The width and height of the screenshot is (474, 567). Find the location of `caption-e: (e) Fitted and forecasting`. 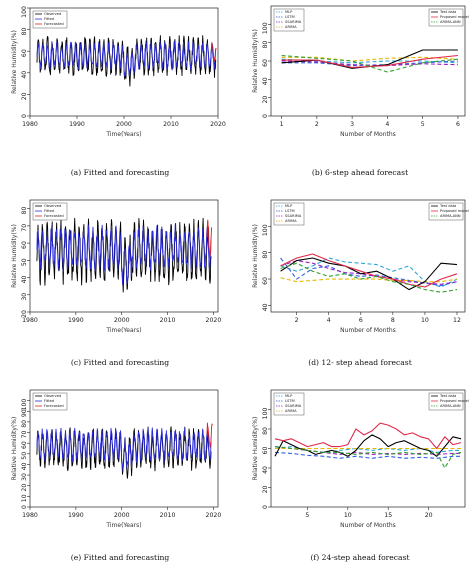

caption-e: (e) Fitted and forecasting is located at coordinates (120, 557).